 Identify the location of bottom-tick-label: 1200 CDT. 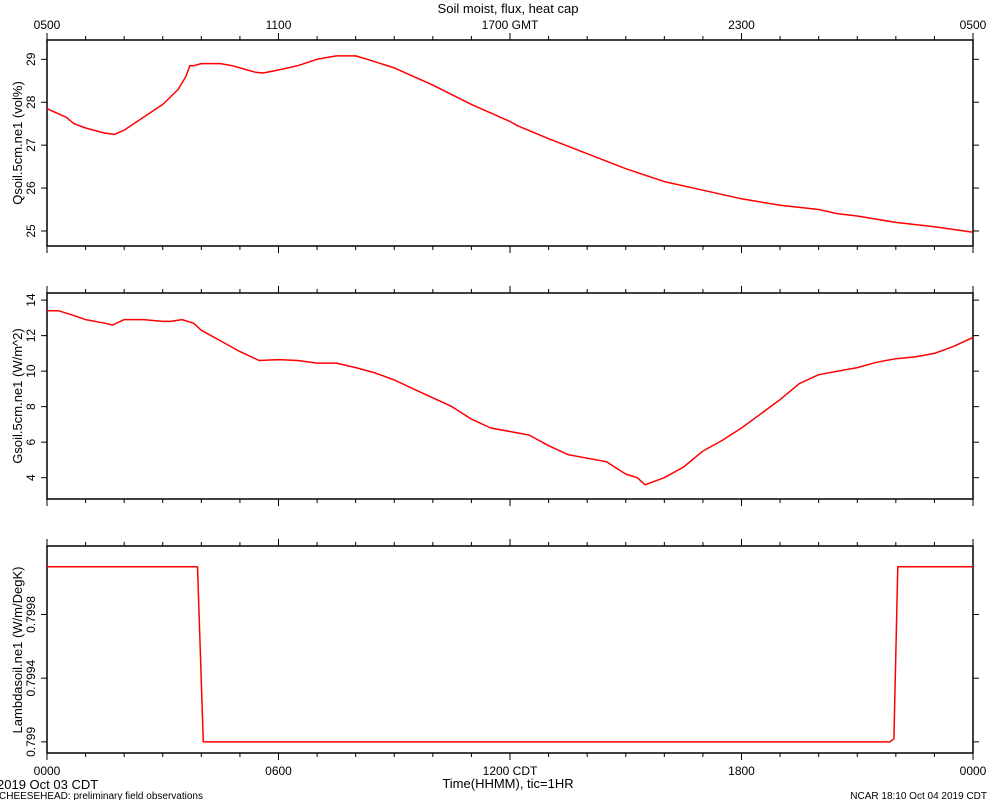
(510, 771).